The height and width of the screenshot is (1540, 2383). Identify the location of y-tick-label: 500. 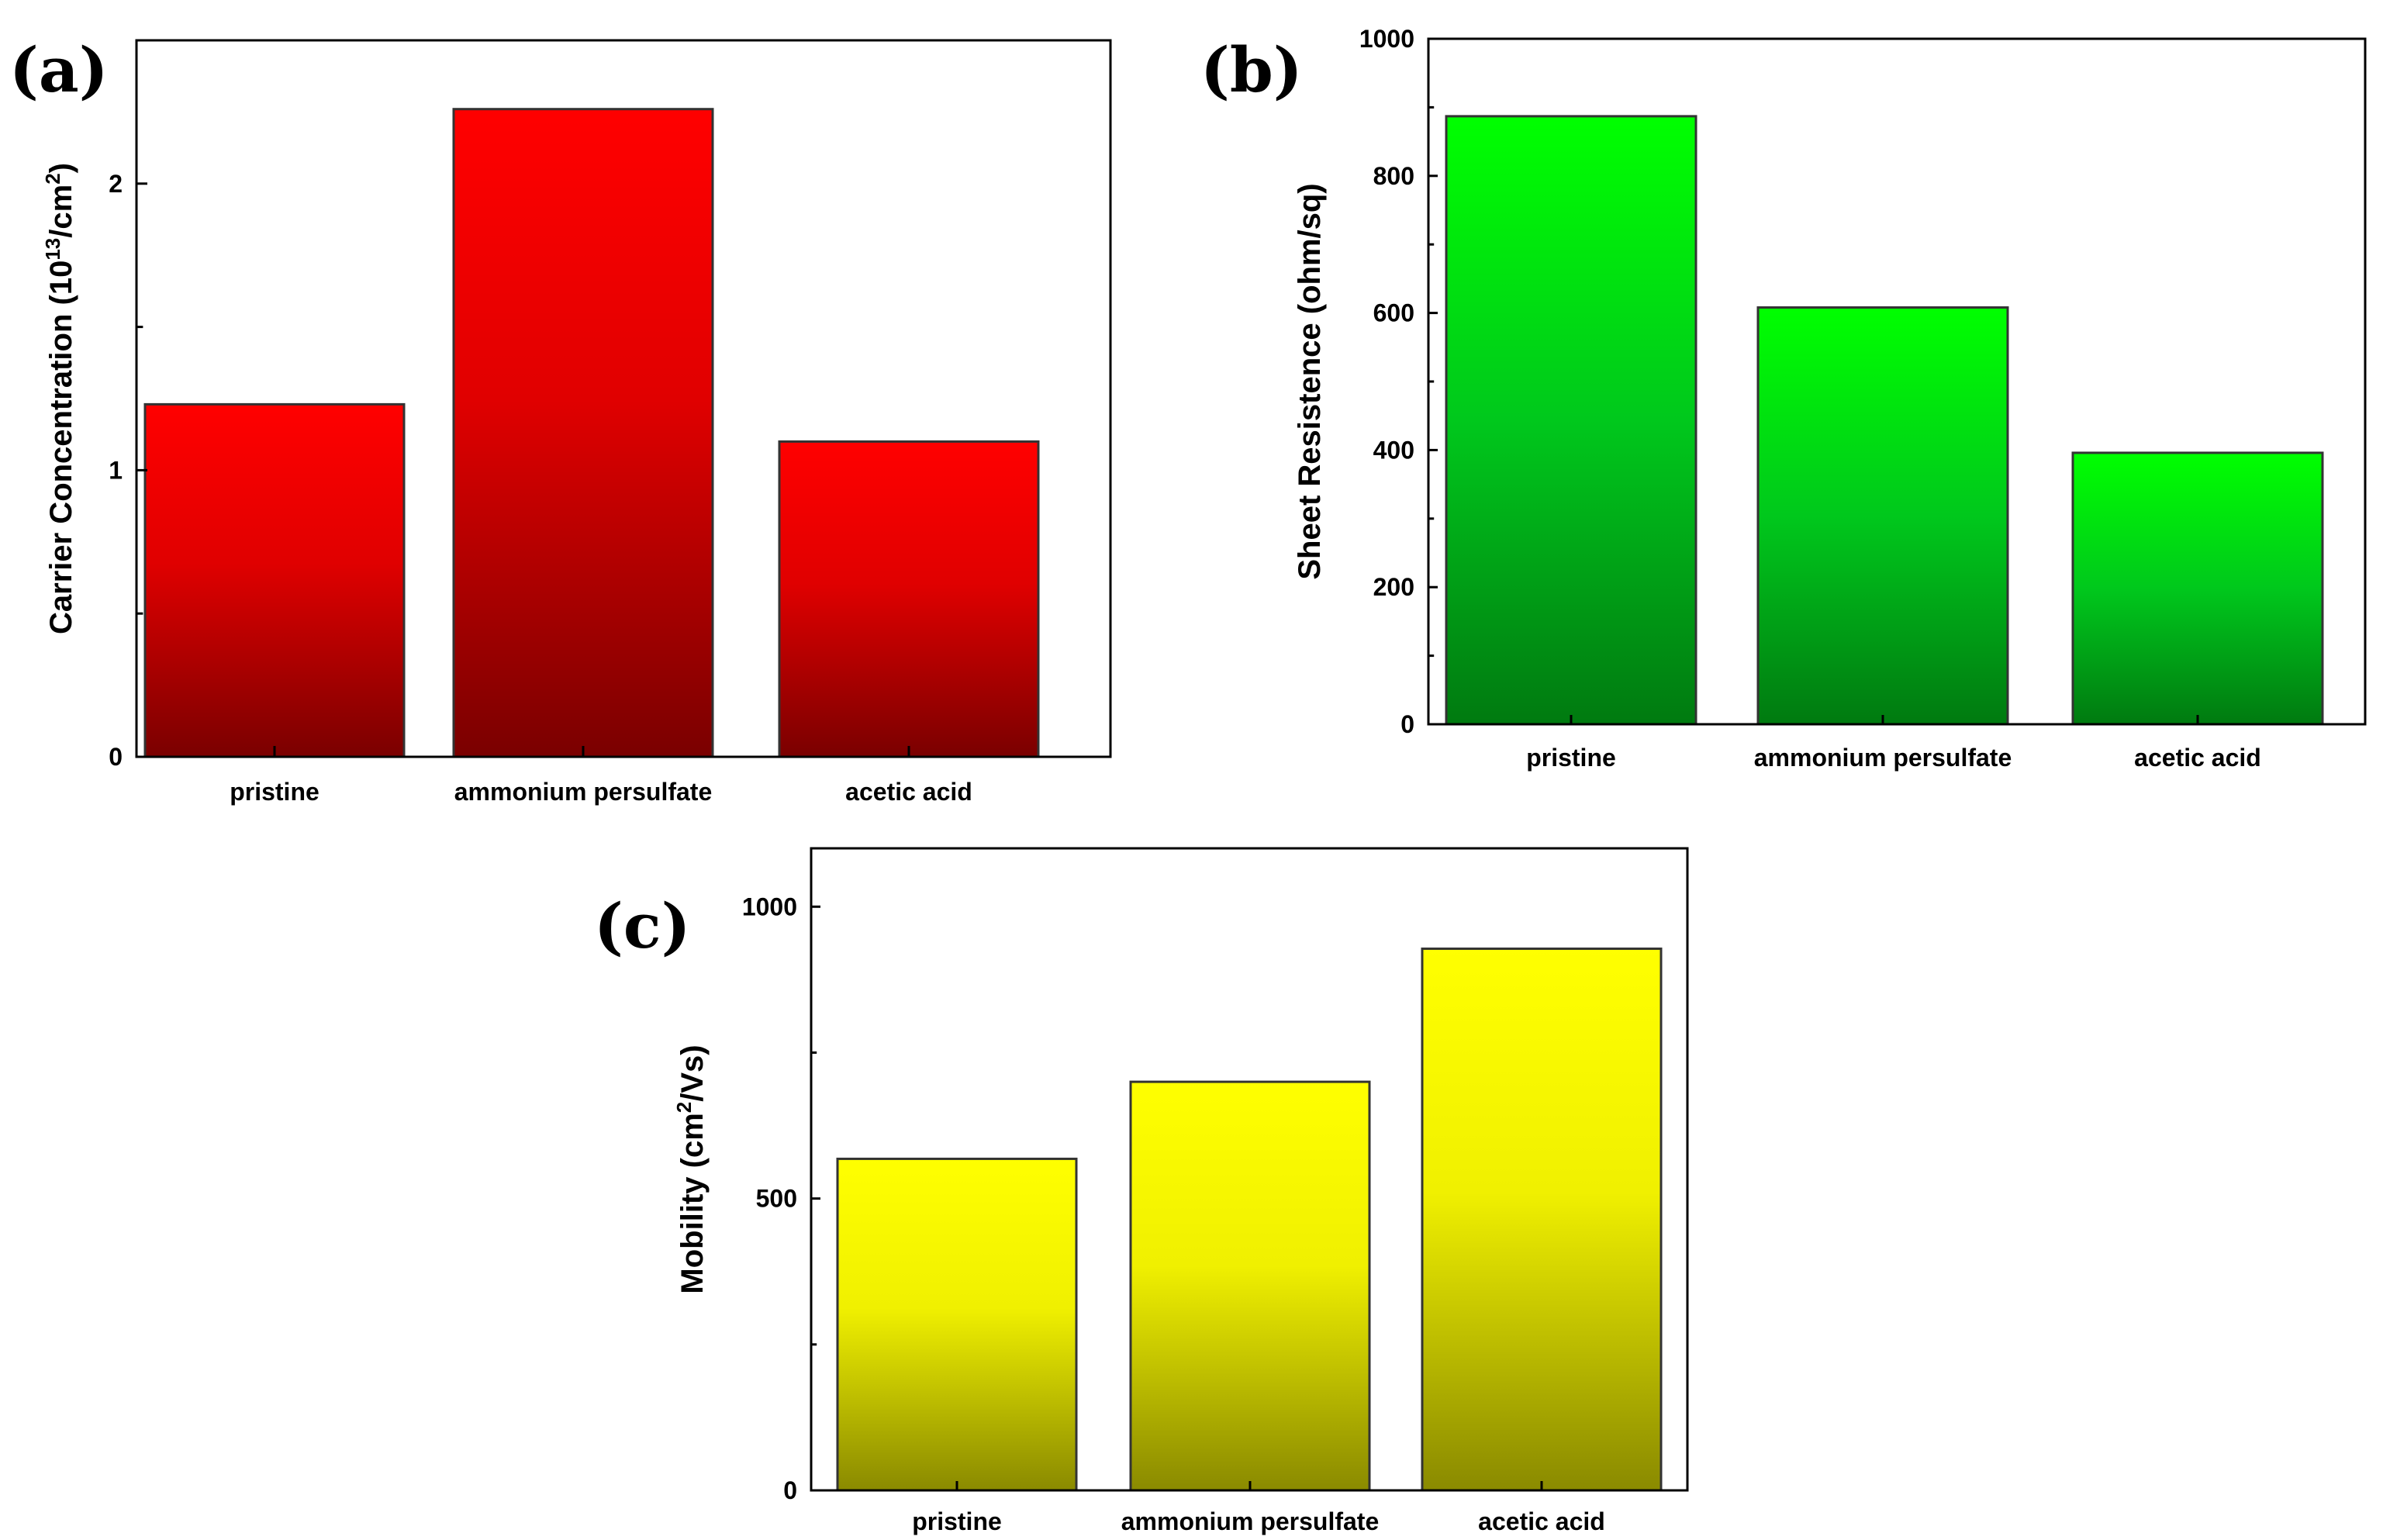
(777, 1199).